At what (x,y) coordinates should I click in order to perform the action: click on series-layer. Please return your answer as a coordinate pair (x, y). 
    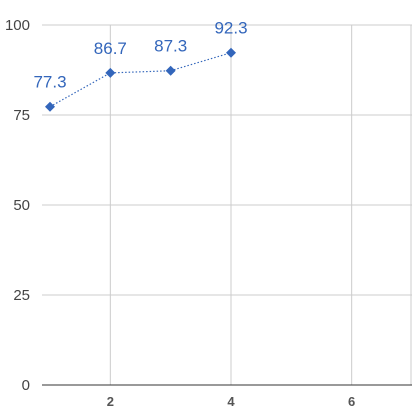
    Looking at the image, I should click on (140, 79).